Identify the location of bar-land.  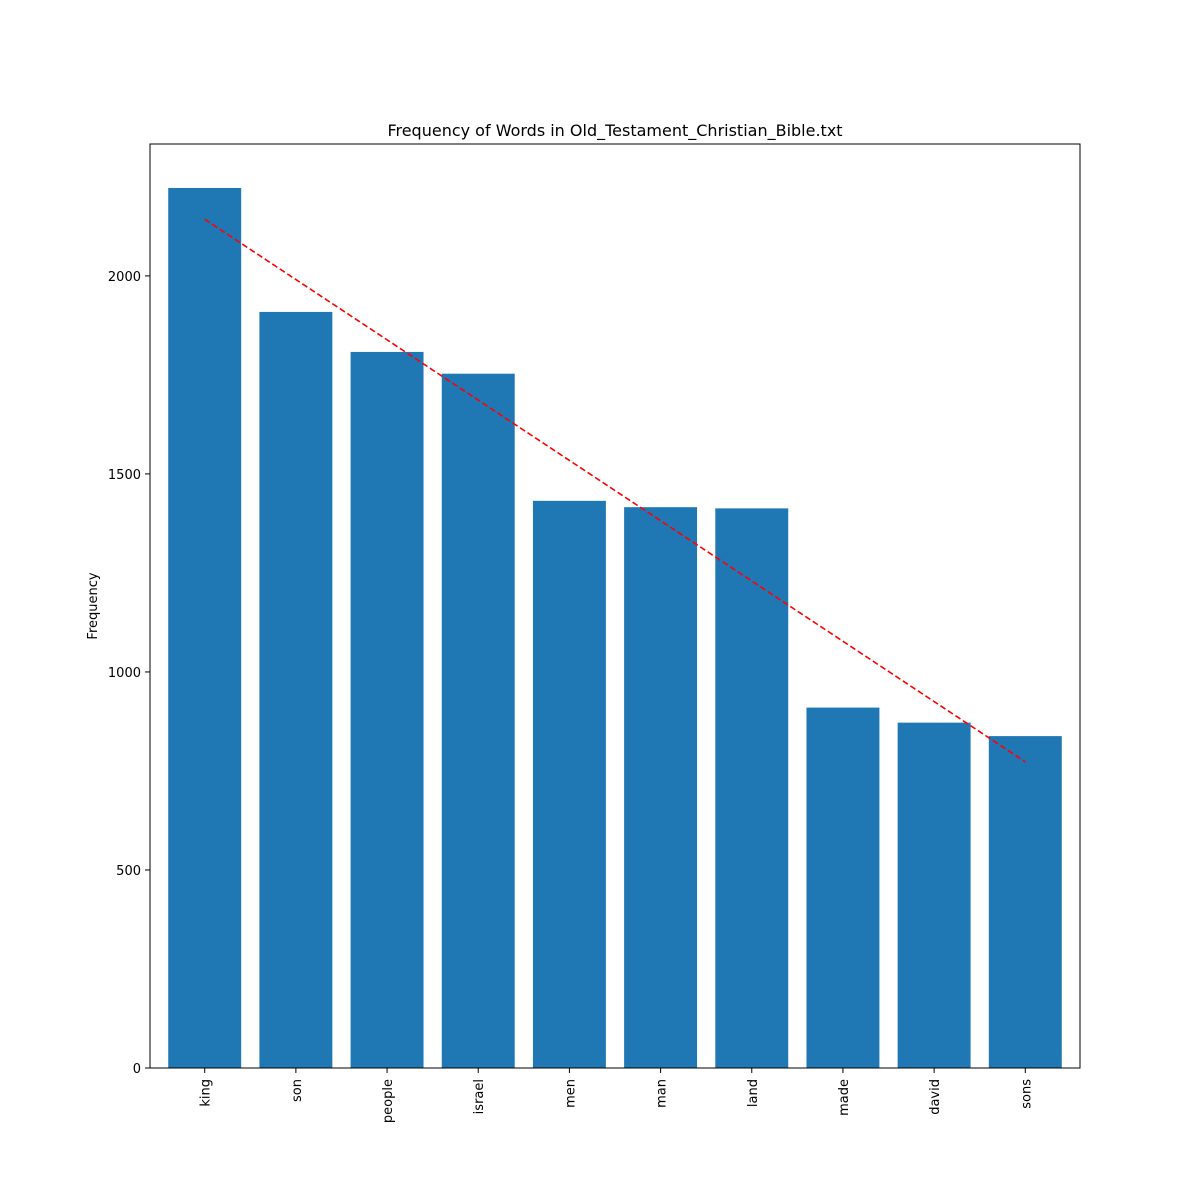
(752, 788).